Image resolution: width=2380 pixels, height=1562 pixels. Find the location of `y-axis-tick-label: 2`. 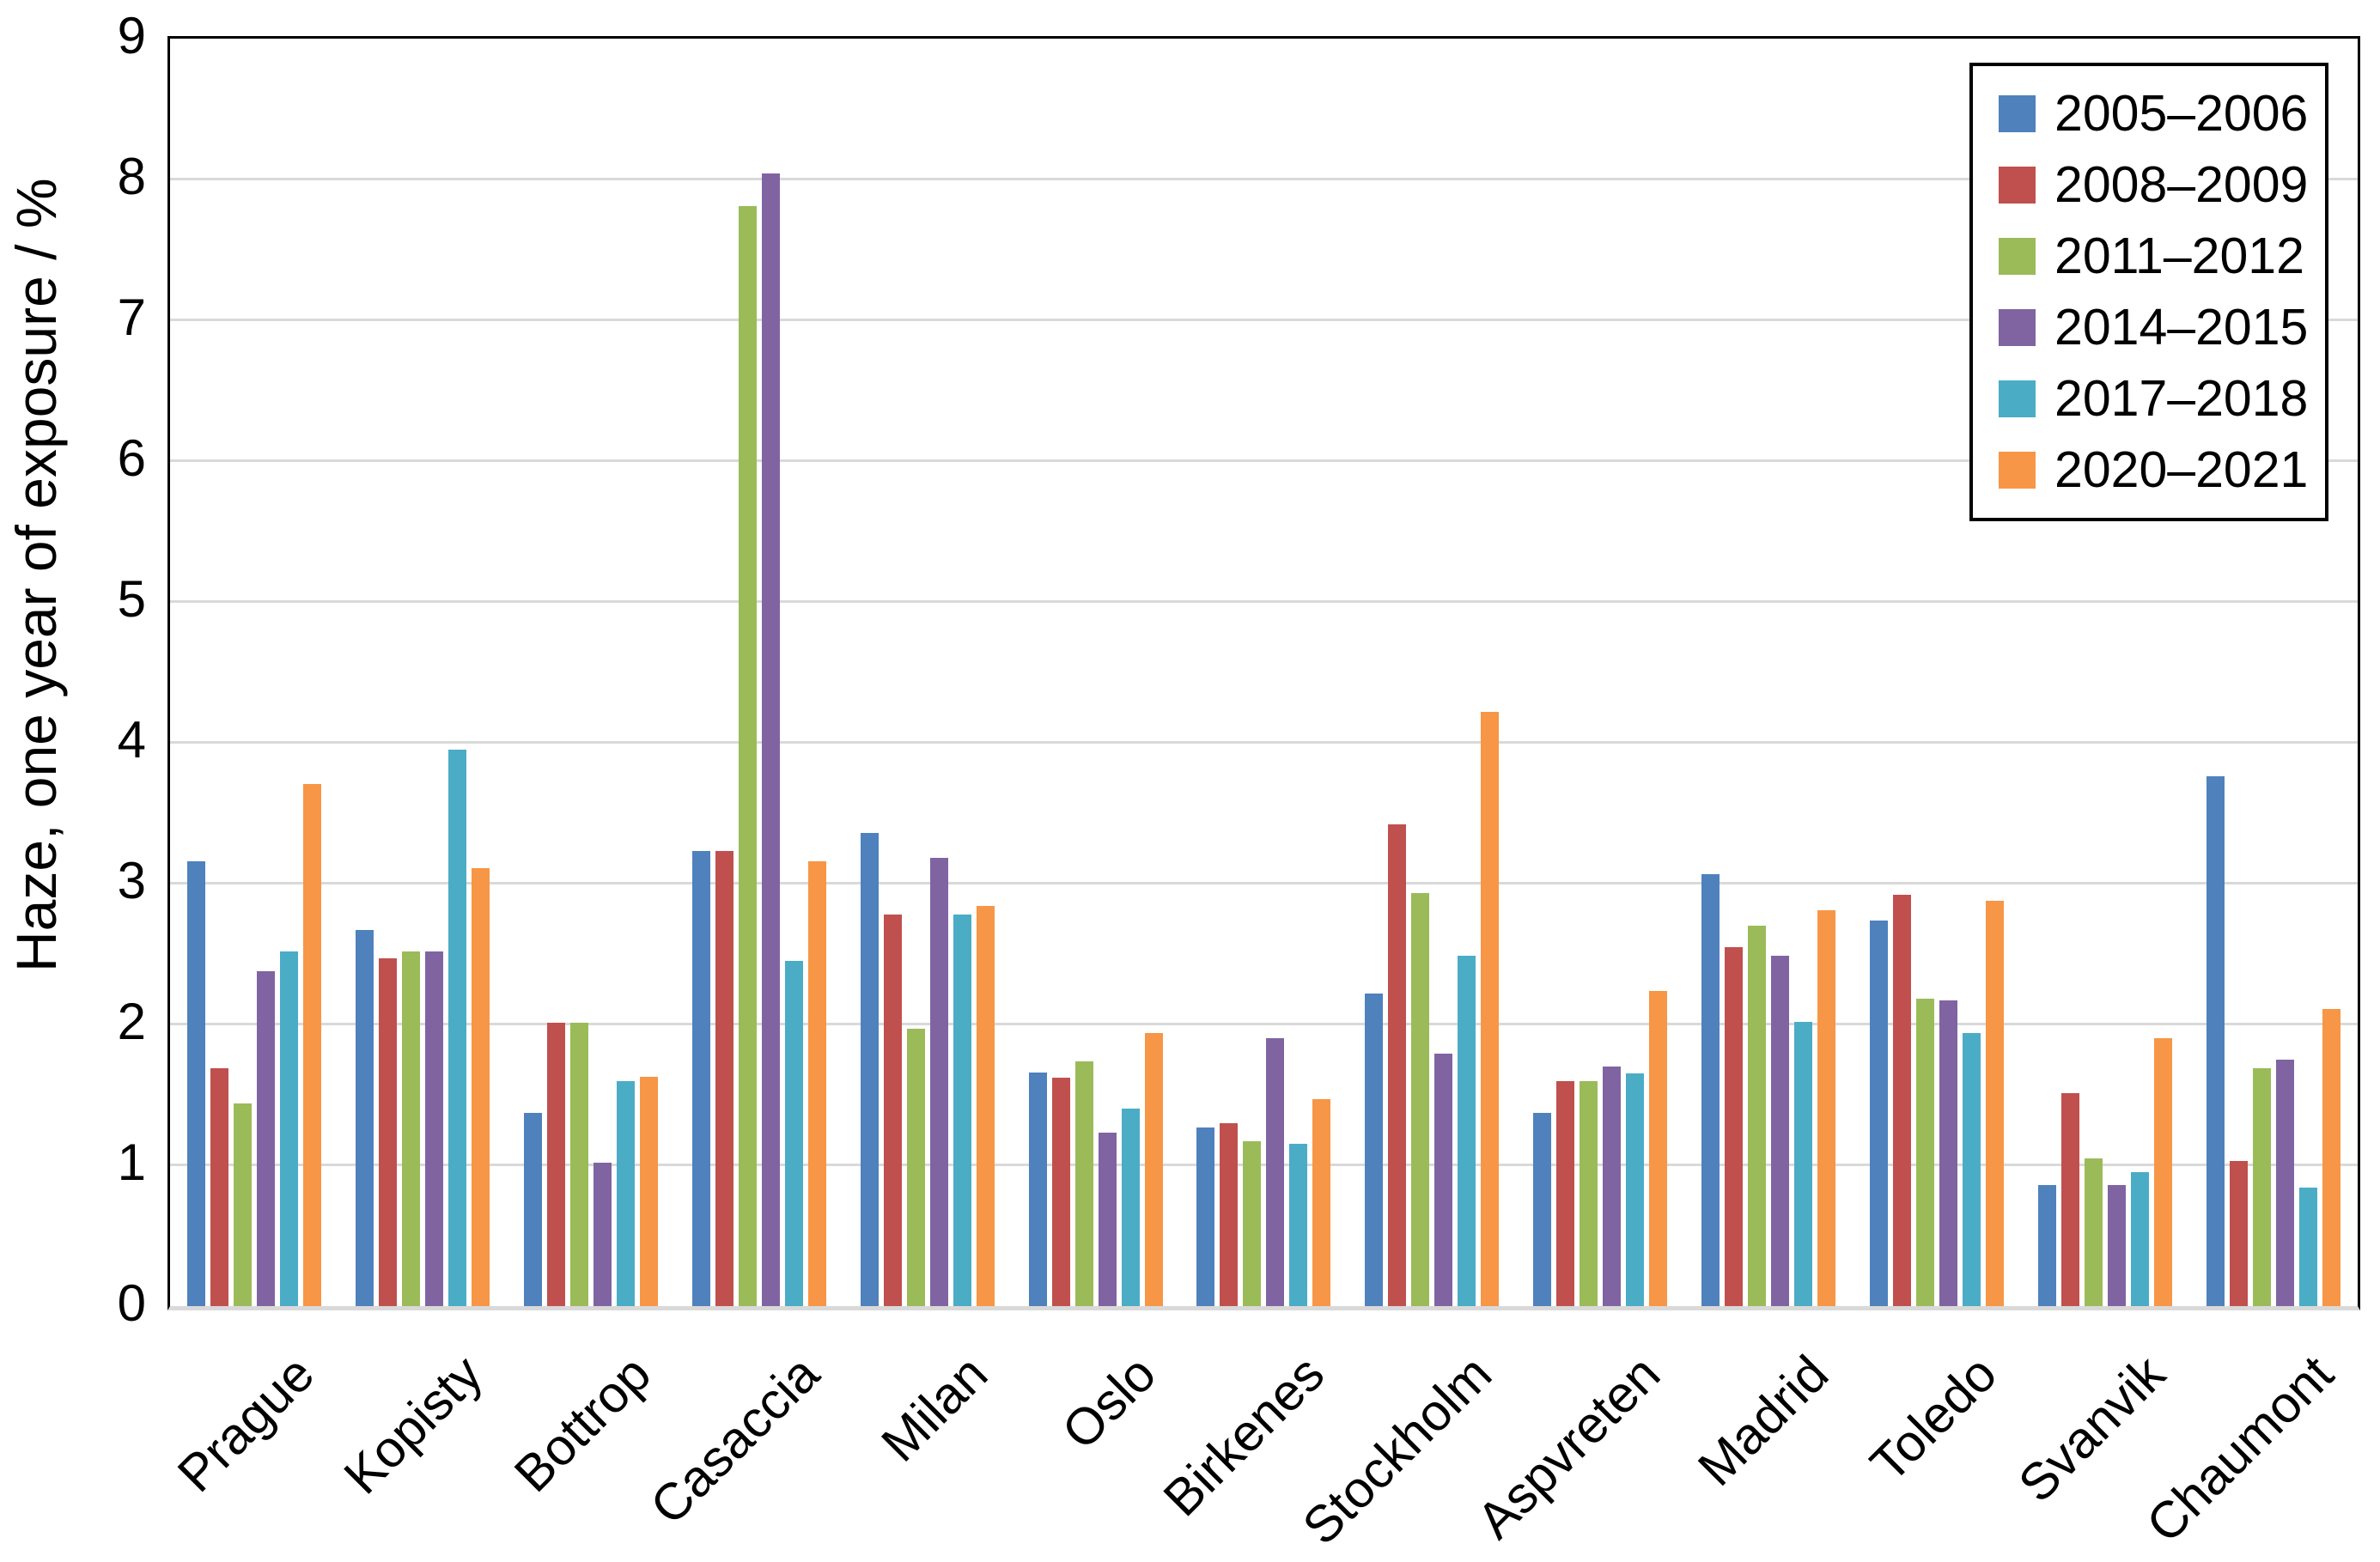

y-axis-tick-label: 2 is located at coordinates (131, 1022).